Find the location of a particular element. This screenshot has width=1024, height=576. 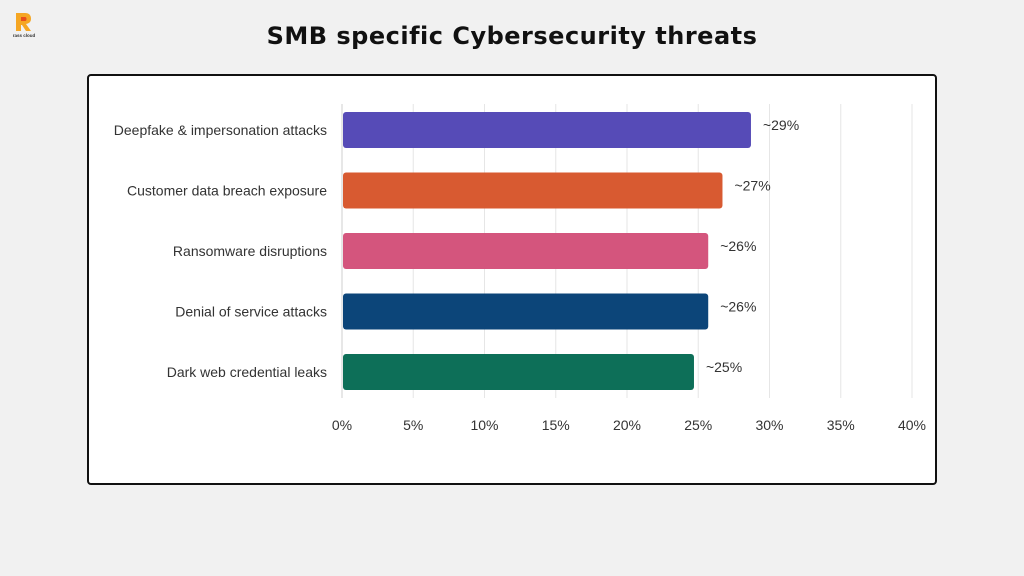

category-label: Denial of service attacks is located at coordinates (251, 312).